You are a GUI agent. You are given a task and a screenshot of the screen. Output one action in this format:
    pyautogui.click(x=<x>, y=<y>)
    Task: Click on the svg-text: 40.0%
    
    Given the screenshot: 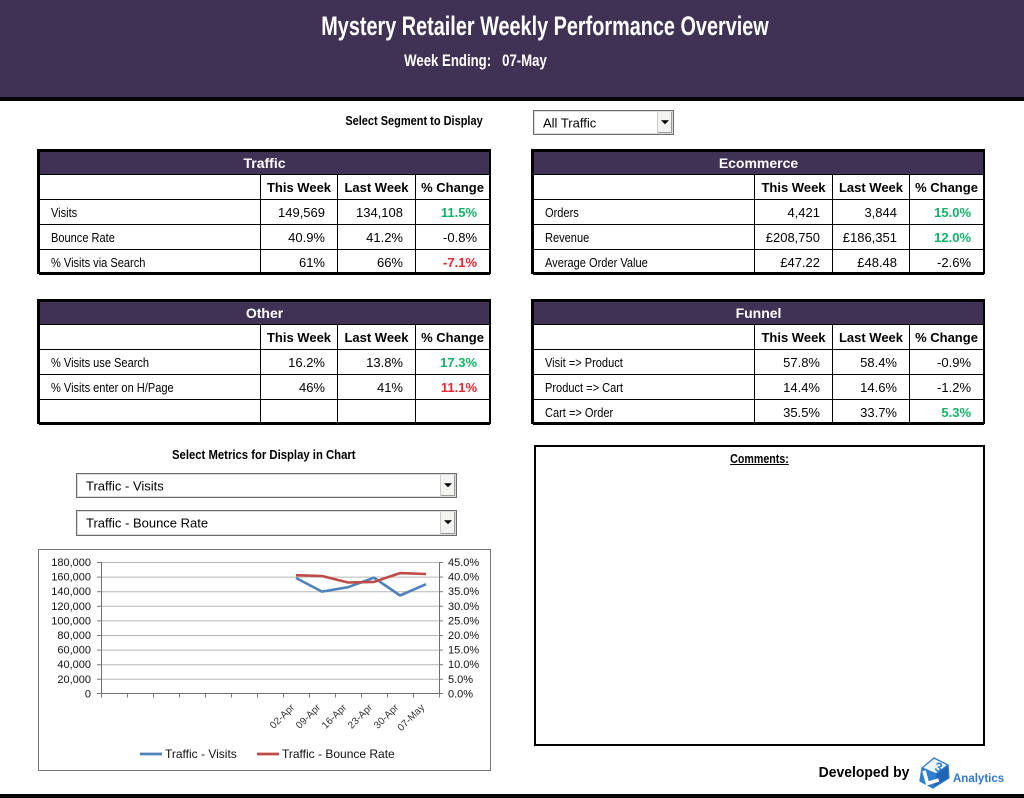 What is the action you would take?
    pyautogui.click(x=463, y=578)
    